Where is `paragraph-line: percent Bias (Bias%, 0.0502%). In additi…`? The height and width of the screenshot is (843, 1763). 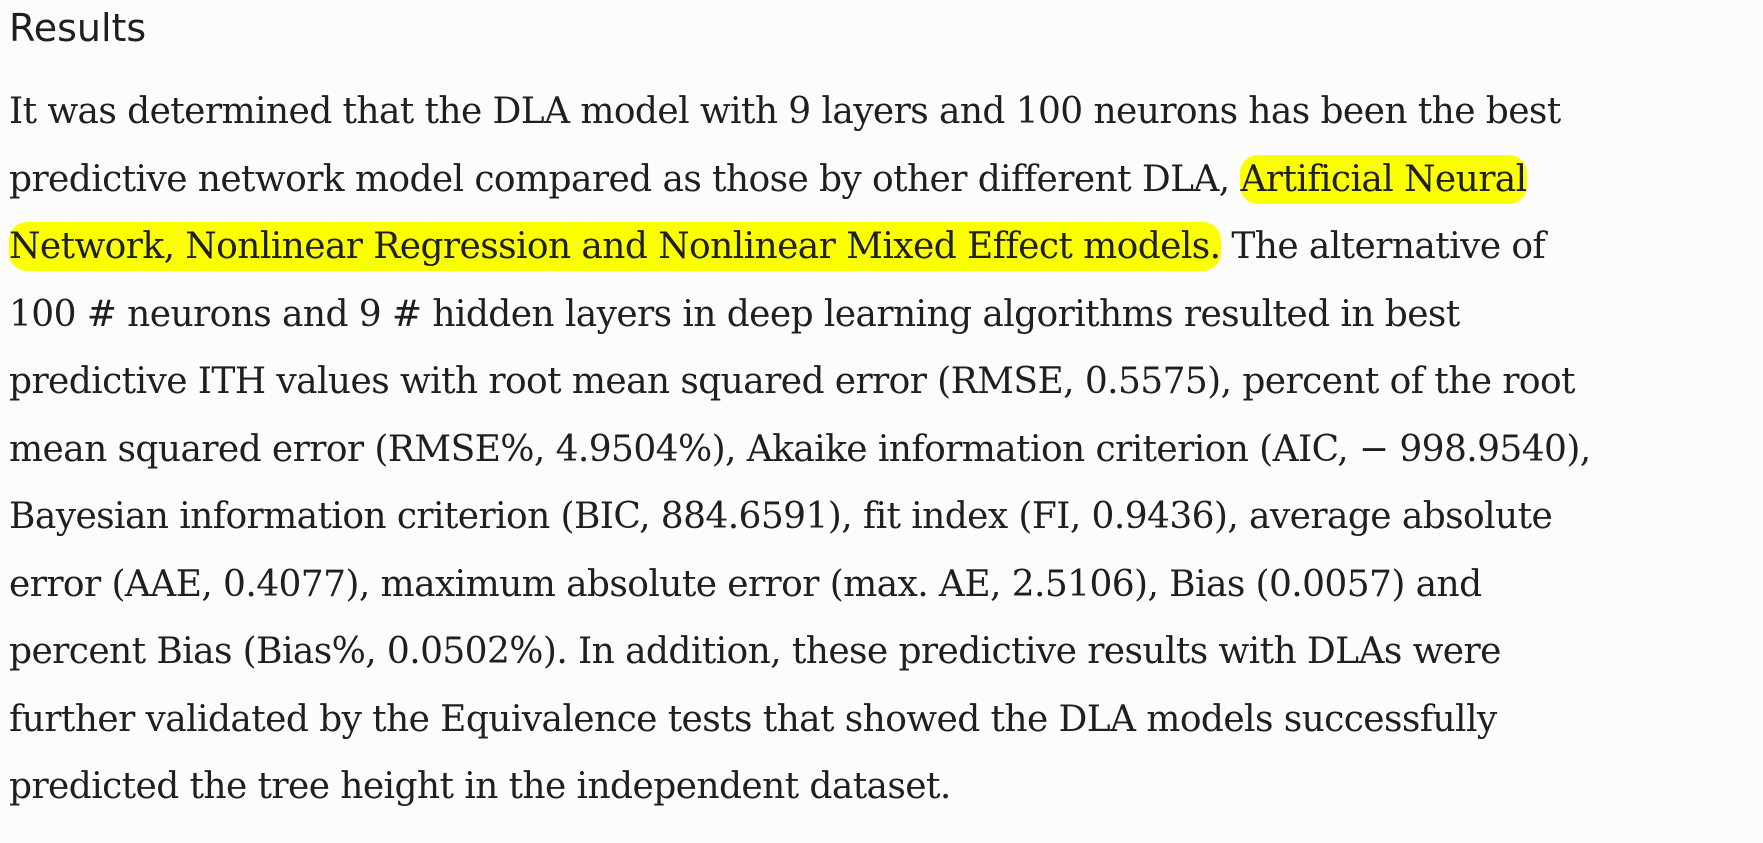
paragraph-line: percent Bias (Bias%, 0.0502%). In additi… is located at coordinates (755, 651).